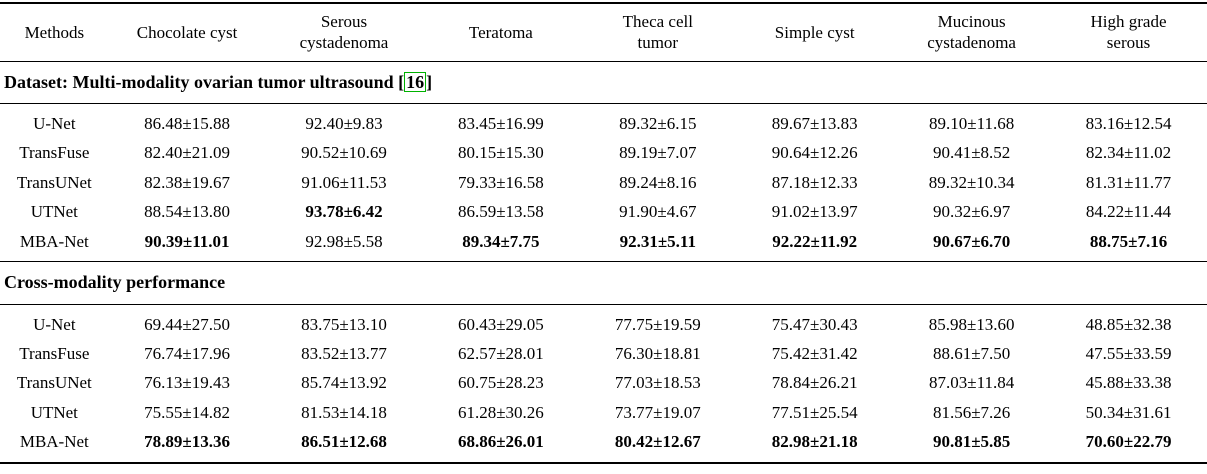 Image resolution: width=1207 pixels, height=474 pixels. What do you see at coordinates (814, 124) in the screenshot?
I see `value-cell: 89.67±13.83` at bounding box center [814, 124].